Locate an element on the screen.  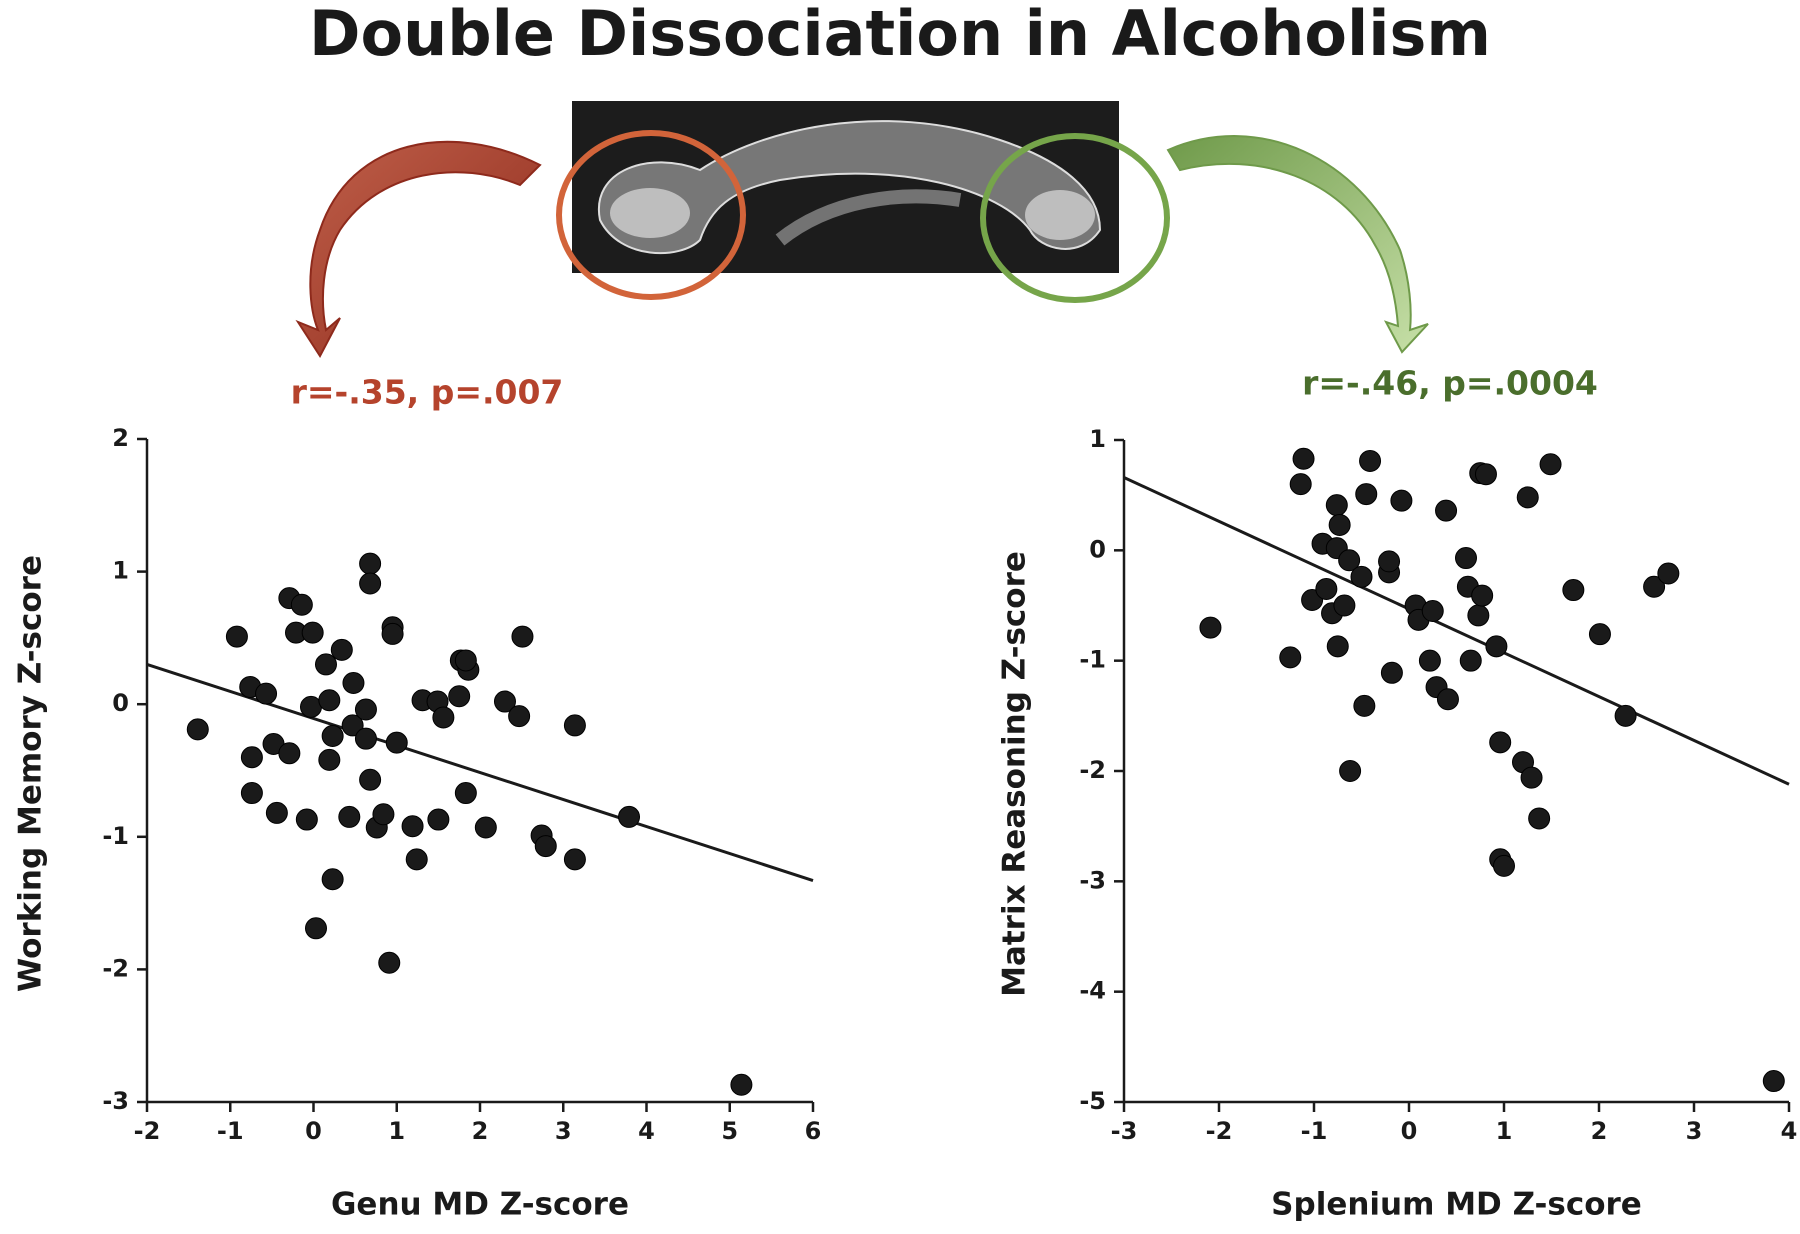
y-tick-label: 2 is located at coordinates (120, 438).